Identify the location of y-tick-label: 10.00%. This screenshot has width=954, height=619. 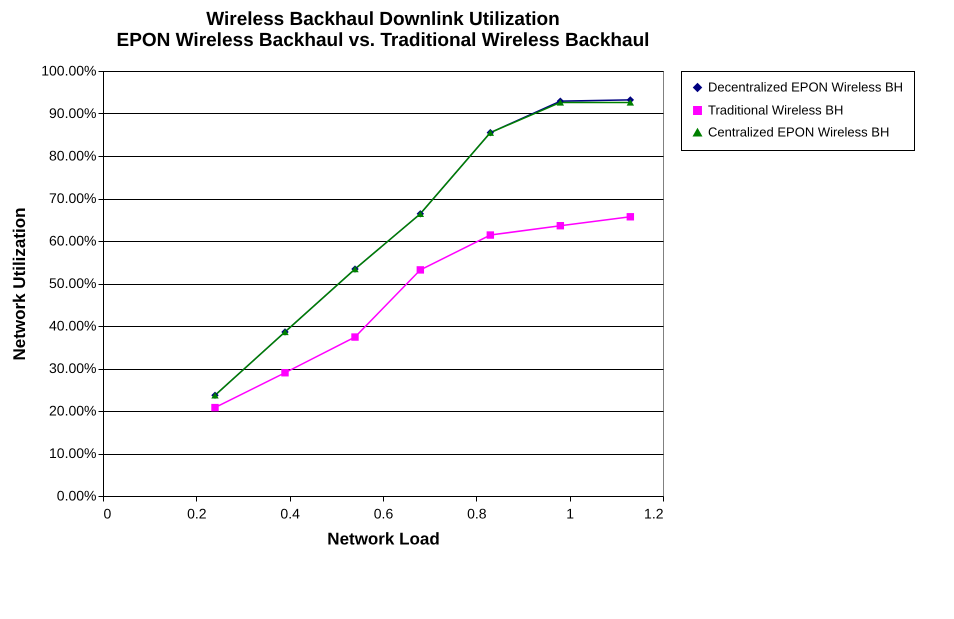
(72, 453).